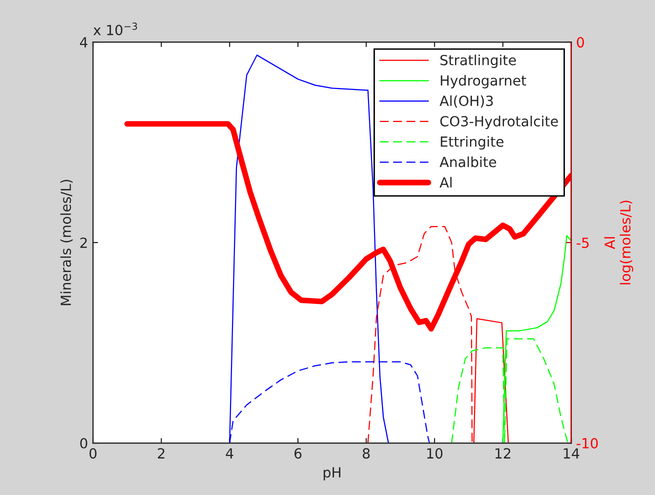  Describe the element at coordinates (115, 29) in the screenshot. I see `text: x 10$^{−3}$` at that location.